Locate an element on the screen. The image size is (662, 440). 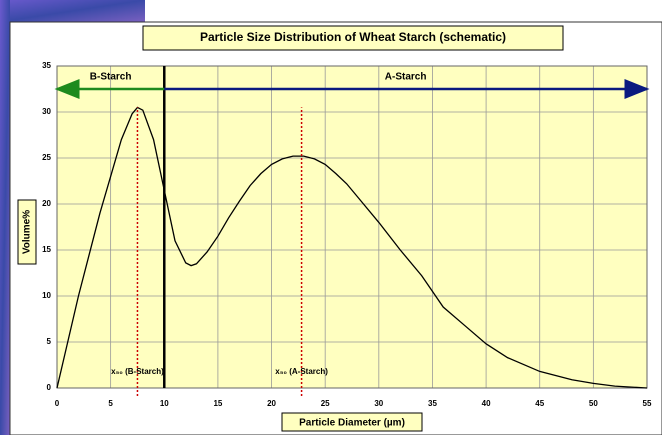
x-axis-label: Particle Diameter (µm) is located at coordinates (352, 423).